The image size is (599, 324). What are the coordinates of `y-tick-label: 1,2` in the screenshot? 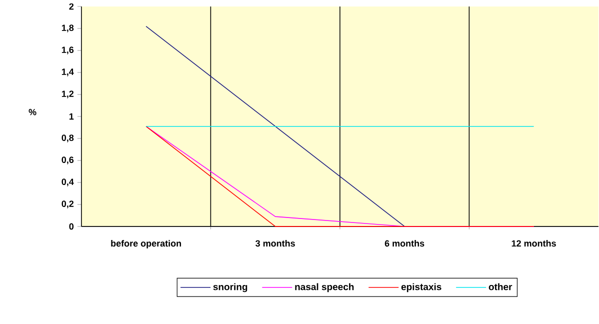 It's located at (68, 94).